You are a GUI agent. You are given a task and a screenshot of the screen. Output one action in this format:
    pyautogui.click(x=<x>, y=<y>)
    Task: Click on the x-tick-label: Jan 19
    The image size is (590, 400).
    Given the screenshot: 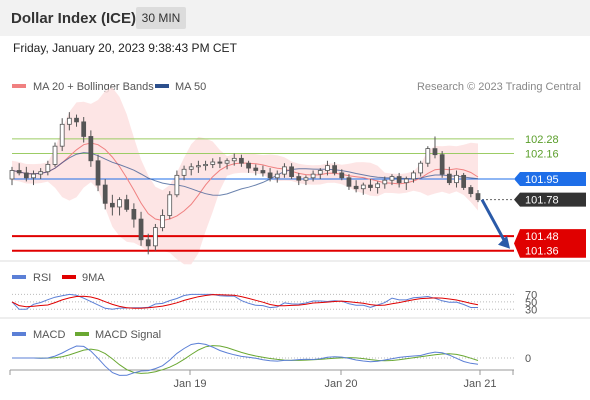 What is the action you would take?
    pyautogui.click(x=189, y=384)
    